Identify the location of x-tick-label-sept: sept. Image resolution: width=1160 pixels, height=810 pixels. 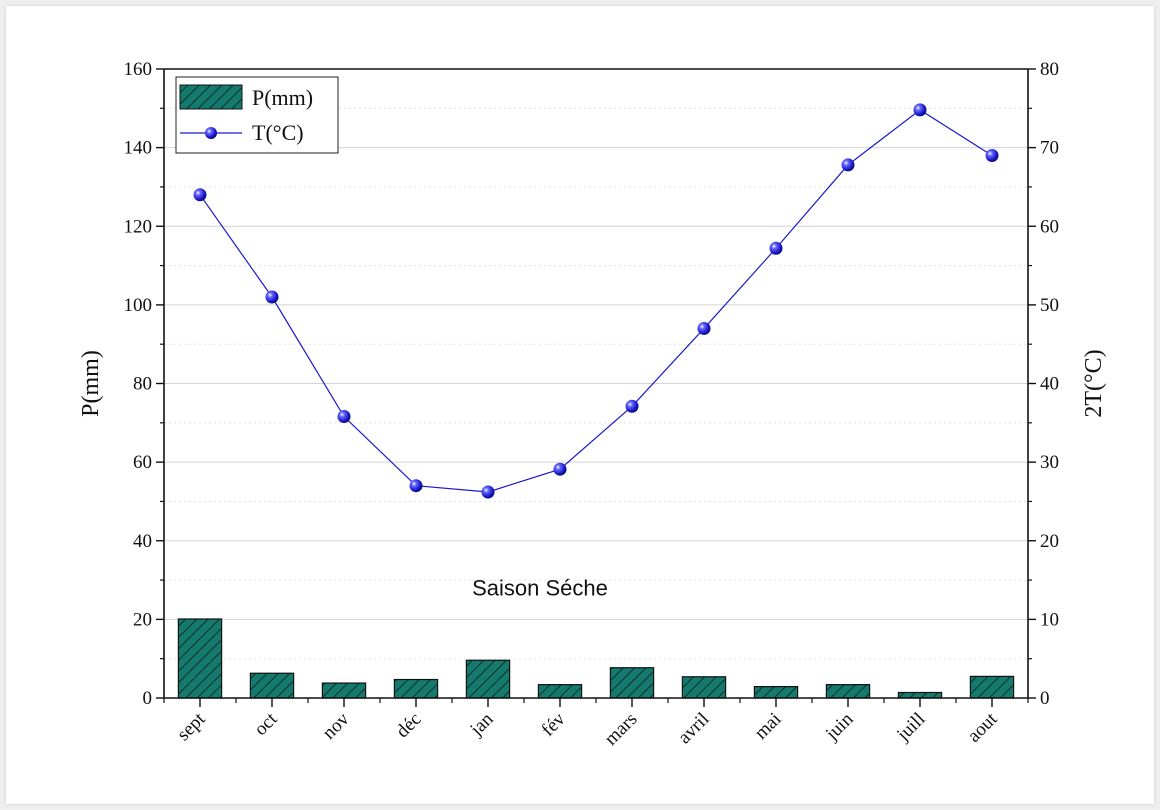
(191, 726).